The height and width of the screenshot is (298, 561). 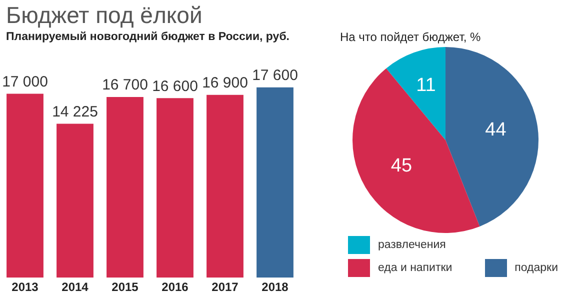 I want to click on x-tick-label: 2014, so click(x=75, y=287).